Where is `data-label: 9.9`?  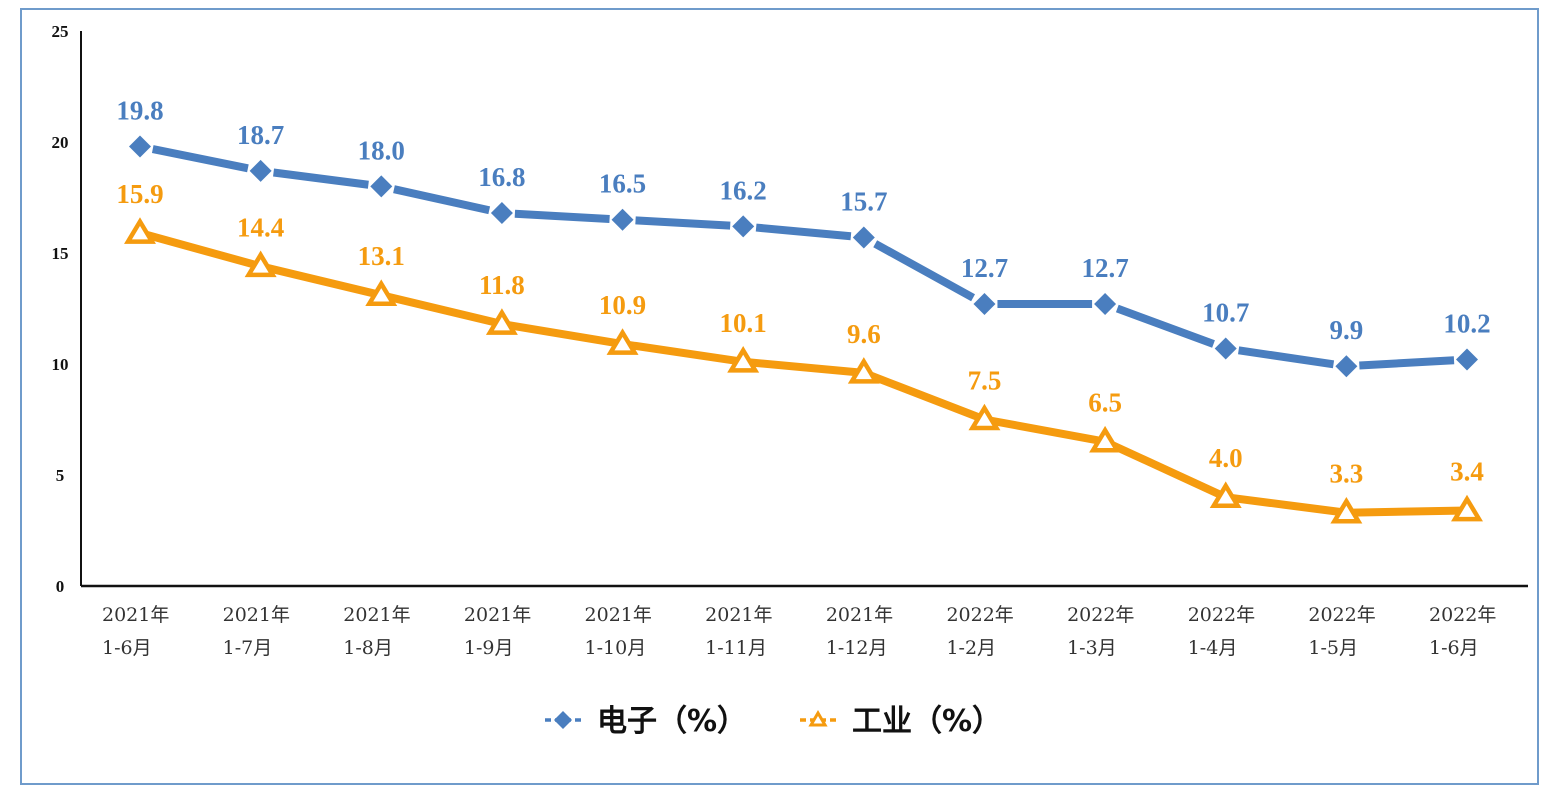
data-label: 9.9 is located at coordinates (1346, 330).